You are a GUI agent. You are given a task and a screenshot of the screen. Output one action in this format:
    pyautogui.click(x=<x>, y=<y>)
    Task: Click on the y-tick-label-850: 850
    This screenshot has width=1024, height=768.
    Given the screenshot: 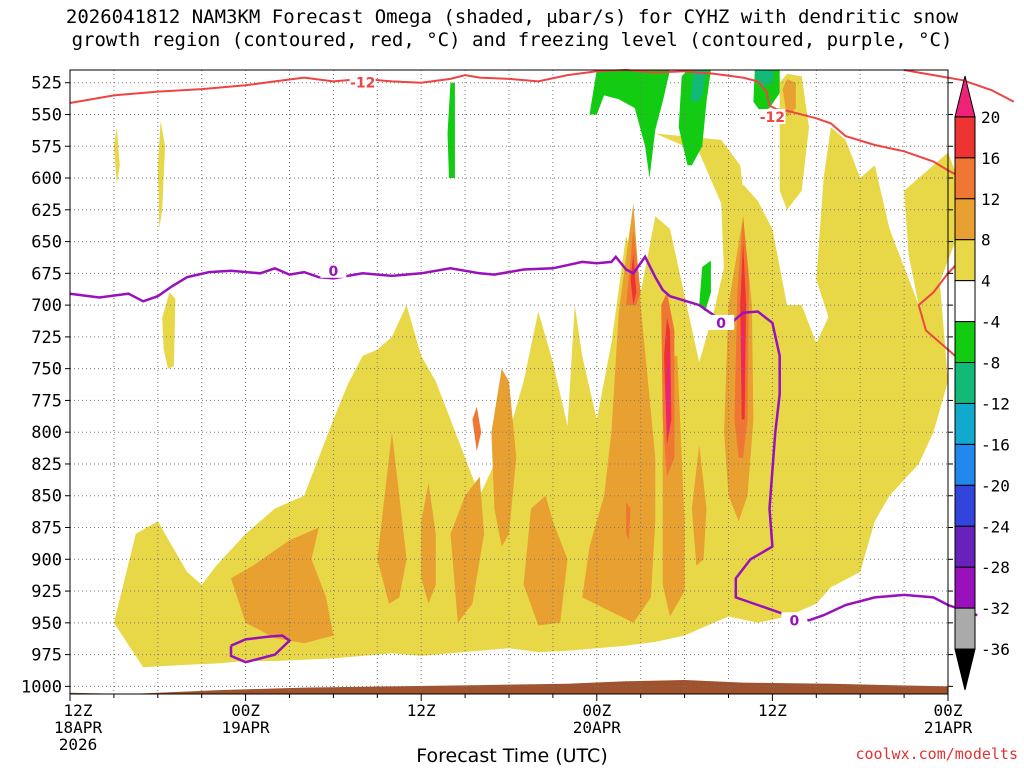 What is the action you would take?
    pyautogui.click(x=46, y=497)
    